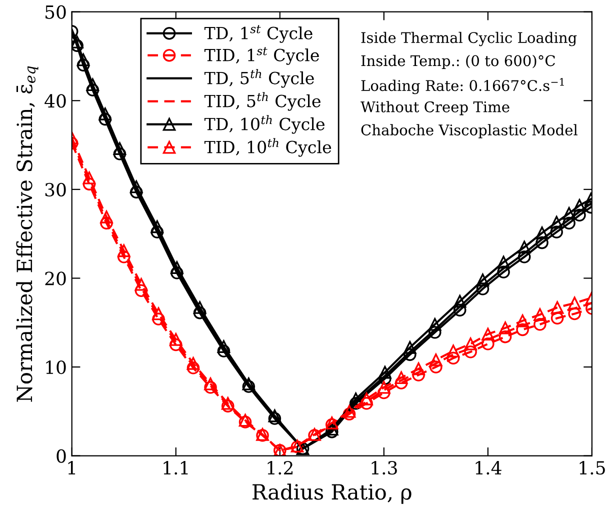 The image size is (609, 515). What do you see at coordinates (176, 467) in the screenshot?
I see `x-tick-label: 1.1` at bounding box center [176, 467].